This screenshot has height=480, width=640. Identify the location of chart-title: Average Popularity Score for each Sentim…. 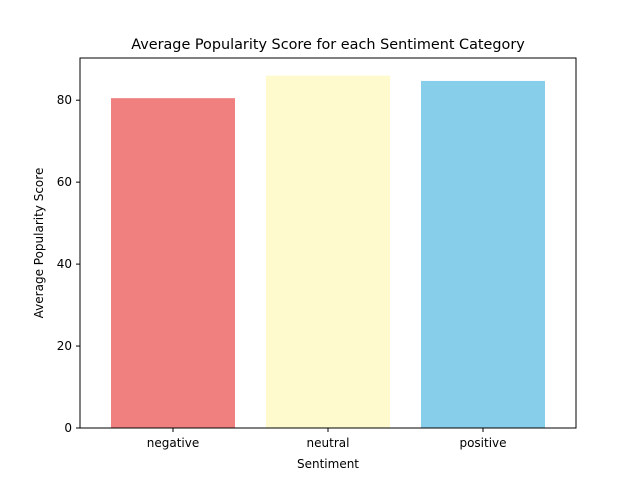
(328, 45).